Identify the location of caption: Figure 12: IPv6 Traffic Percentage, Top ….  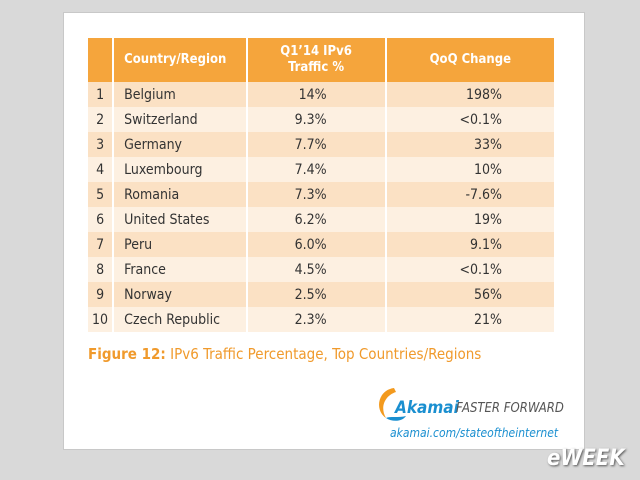
(284, 354).